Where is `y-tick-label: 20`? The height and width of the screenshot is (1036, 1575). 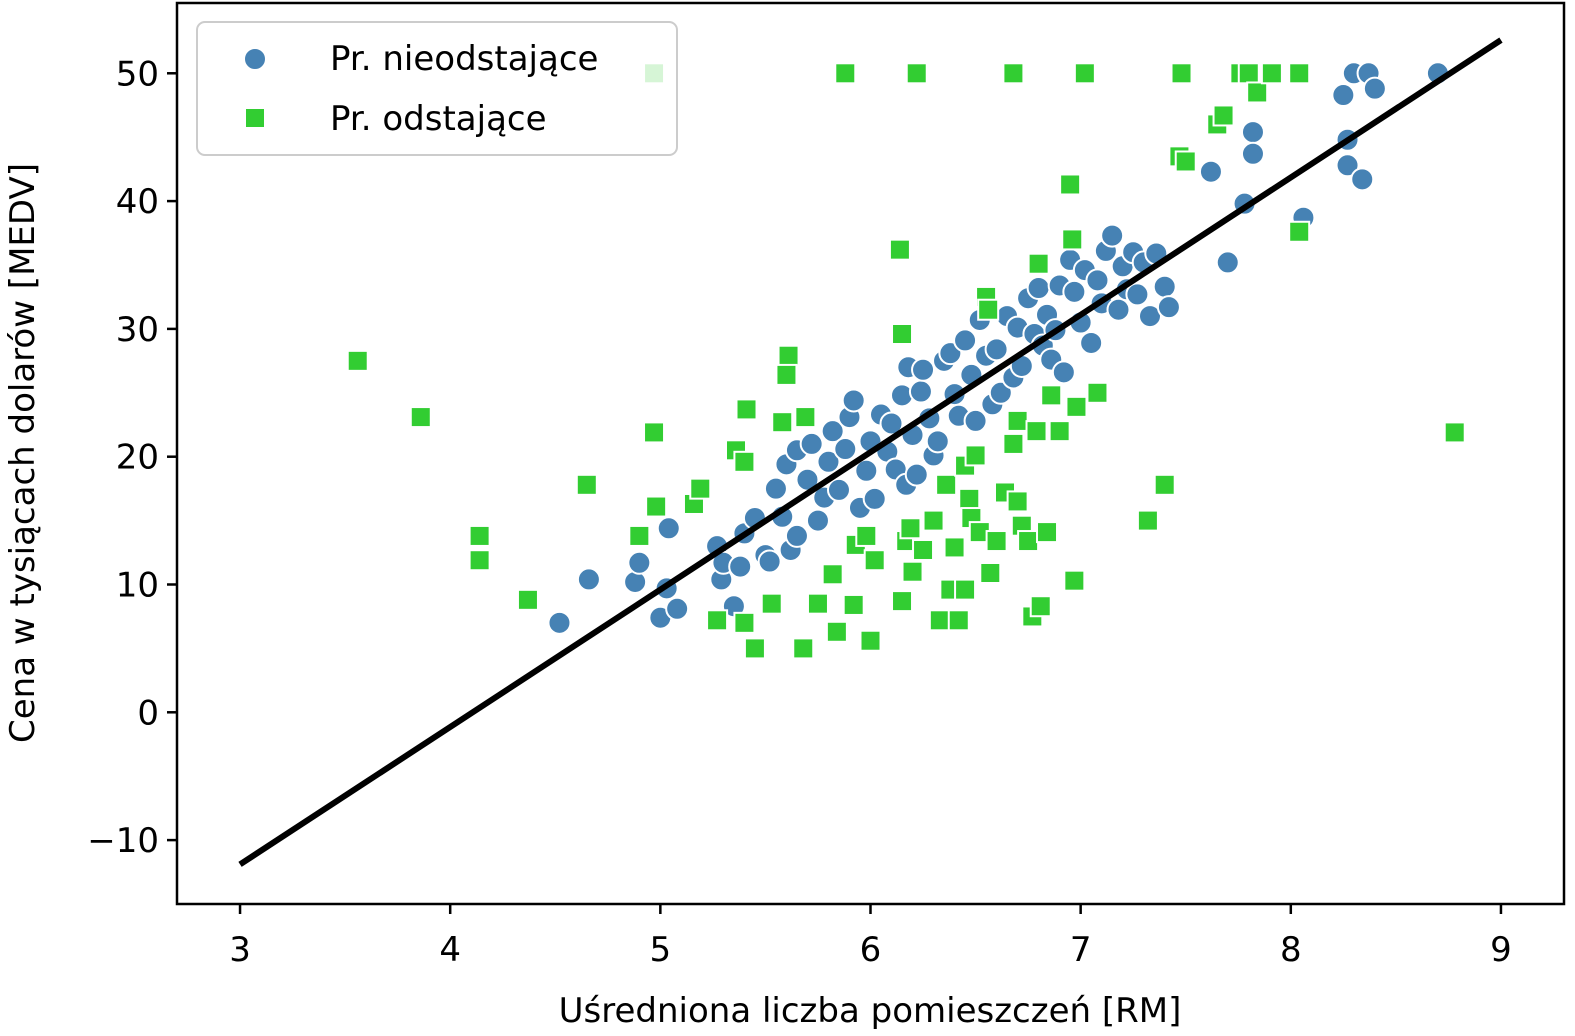
y-tick-label: 20 is located at coordinates (137, 458).